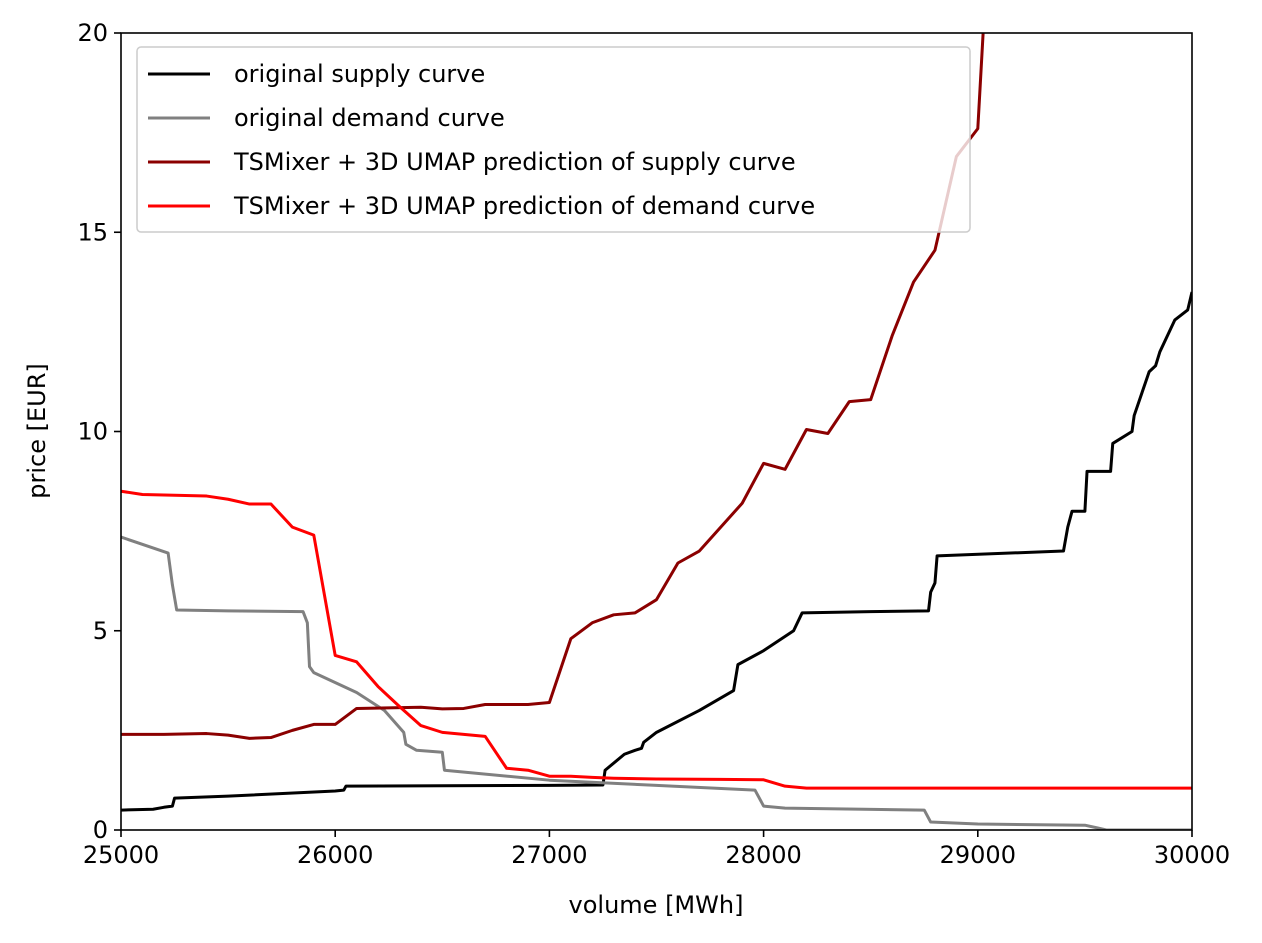 The width and height of the screenshot is (1262, 943). What do you see at coordinates (92, 33) in the screenshot?
I see `y-tick-label: 20` at bounding box center [92, 33].